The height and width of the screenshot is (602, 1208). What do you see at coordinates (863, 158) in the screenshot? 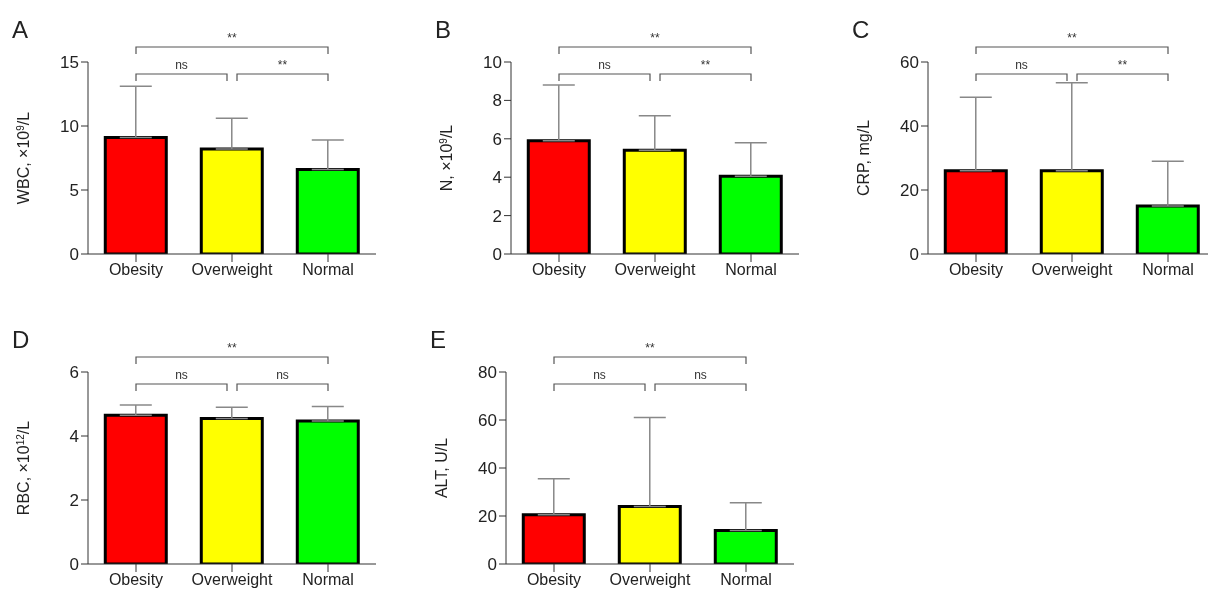
I see `y-axis-title: CRP, mg/L` at bounding box center [863, 158].